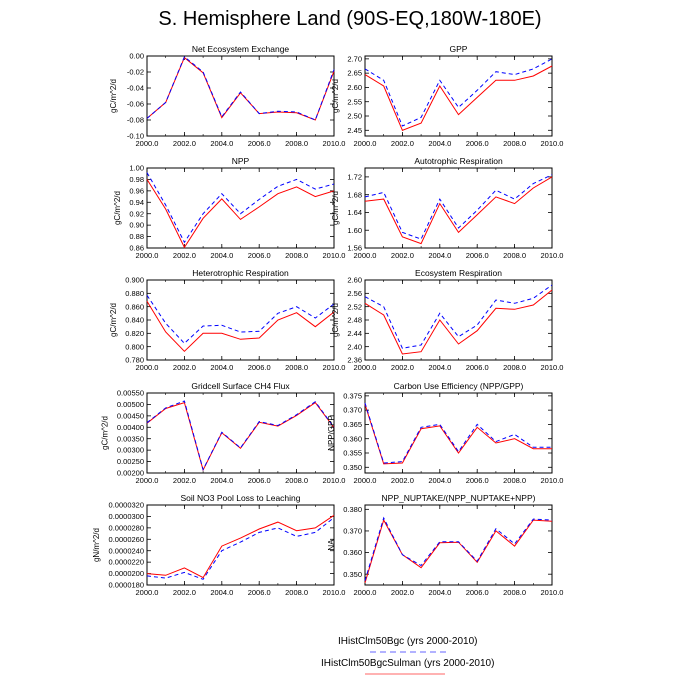 The width and height of the screenshot is (700, 700). What do you see at coordinates (130, 450) in the screenshot?
I see `y-tick-label: 0.00300` at bounding box center [130, 450].